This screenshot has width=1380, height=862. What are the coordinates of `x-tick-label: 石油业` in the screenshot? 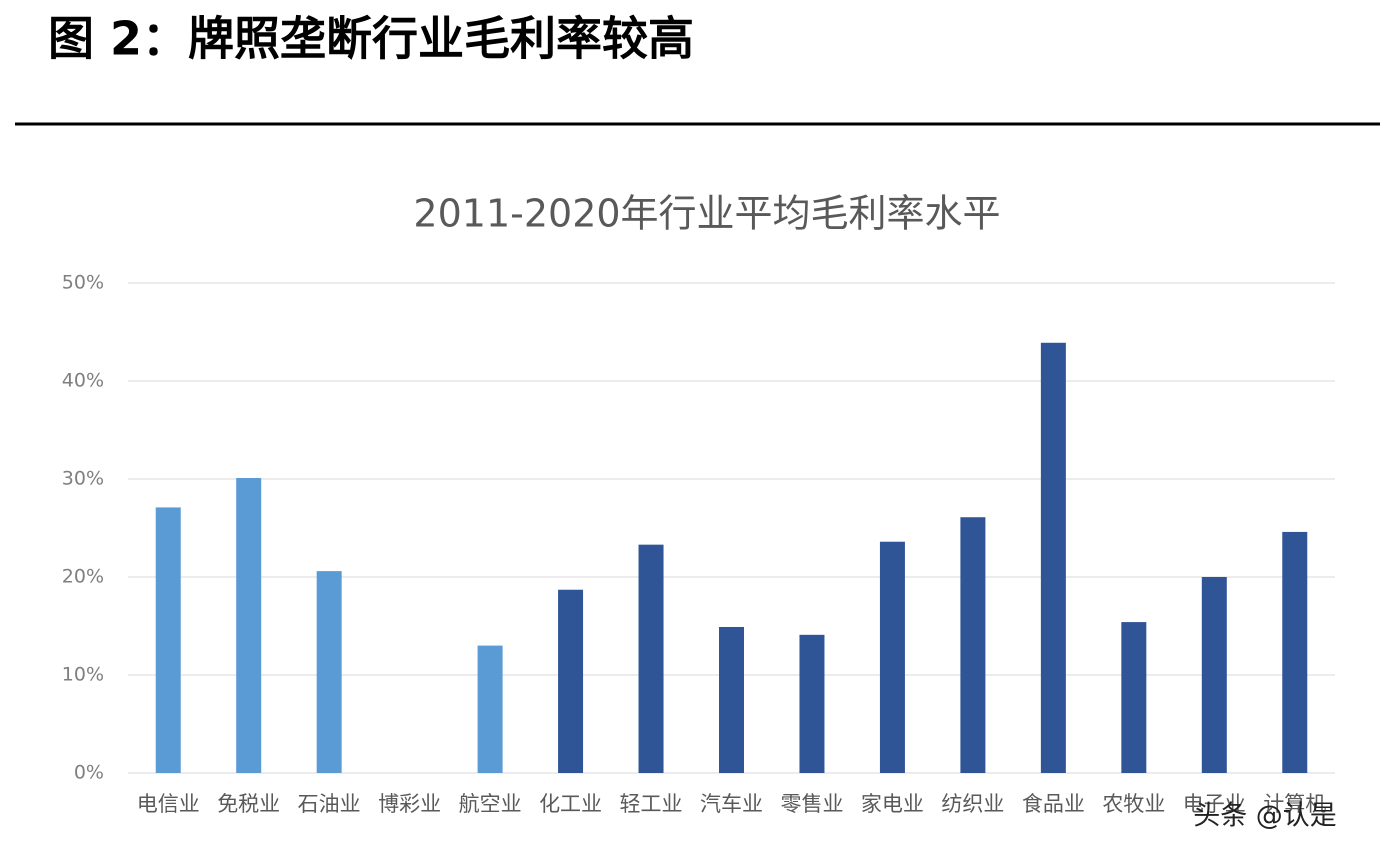 It's located at (329, 804).